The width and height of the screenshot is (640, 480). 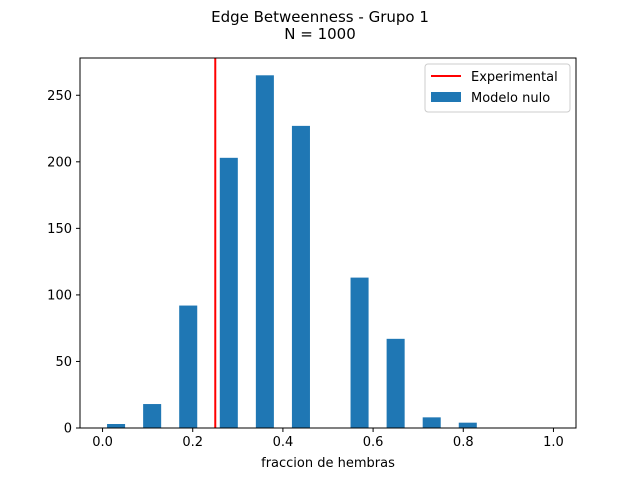 I want to click on x-tick-label: 0.6, so click(x=373, y=442).